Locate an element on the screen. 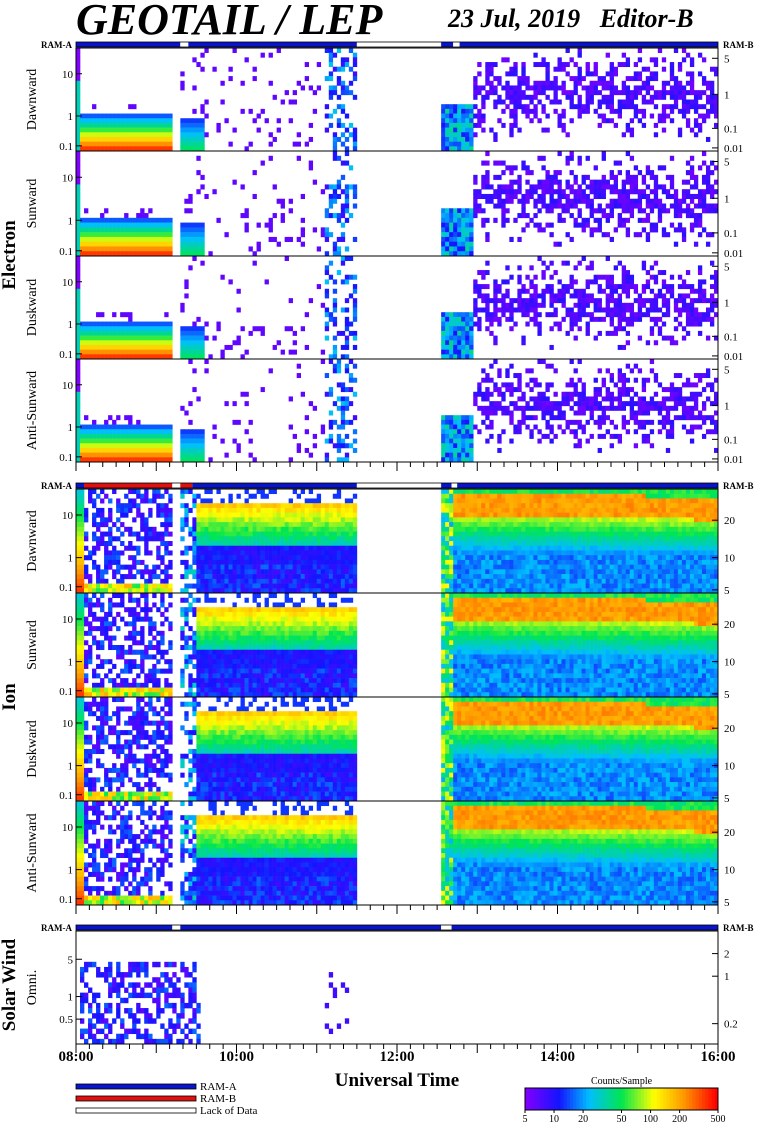  figure-date: 23 Jul, 2019 Editor-B is located at coordinates (571, 19).